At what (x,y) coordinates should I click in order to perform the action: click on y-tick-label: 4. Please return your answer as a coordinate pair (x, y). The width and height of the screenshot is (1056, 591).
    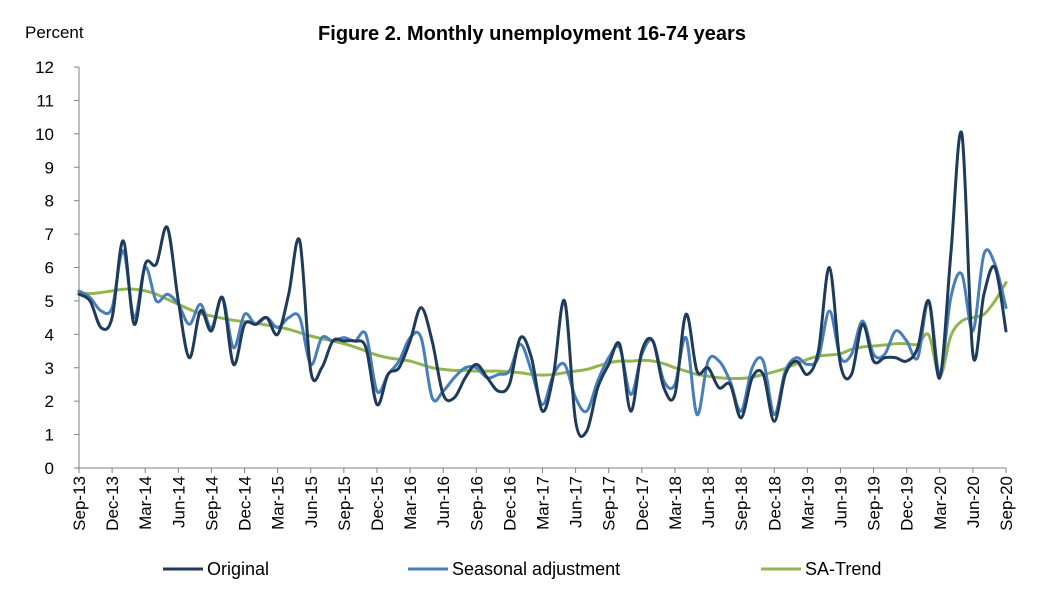
    Looking at the image, I should click on (49, 334).